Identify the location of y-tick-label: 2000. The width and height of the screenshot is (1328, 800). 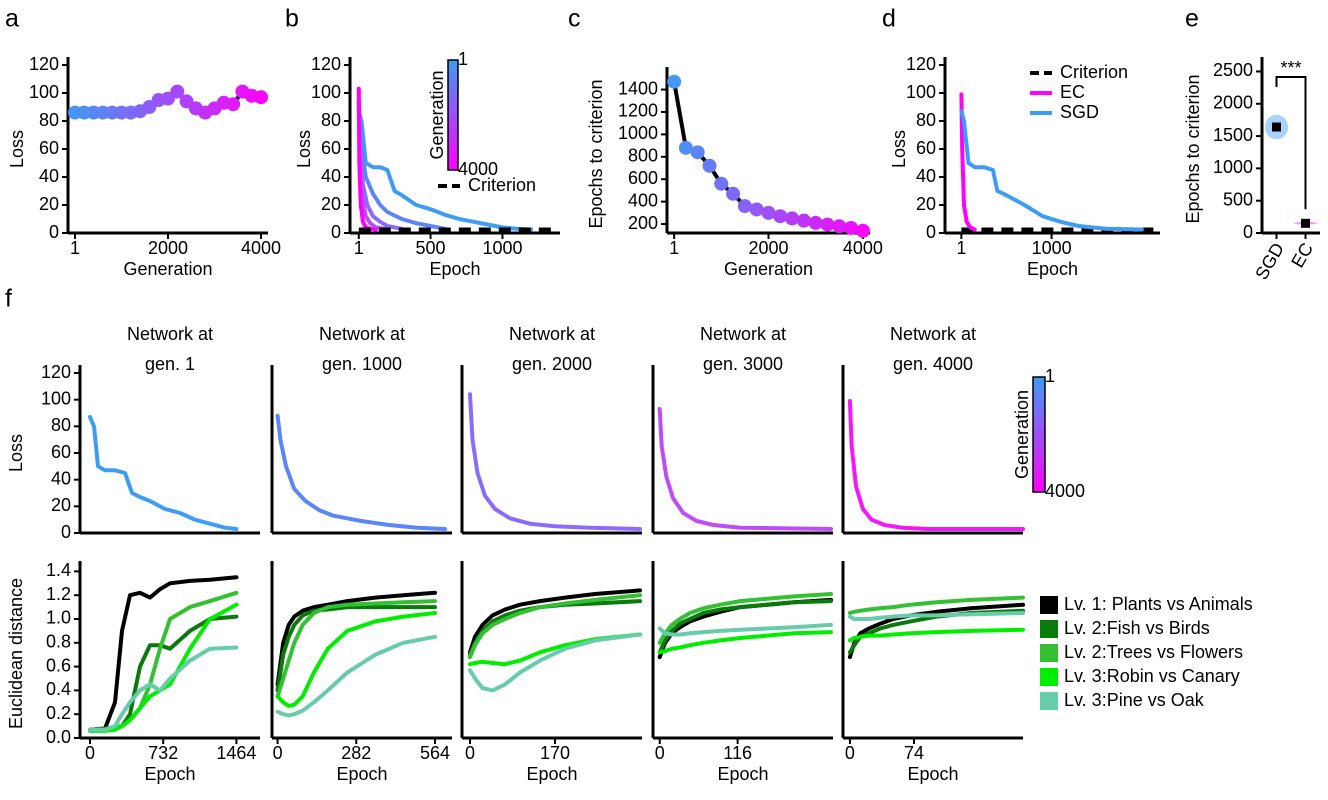
(1233, 103).